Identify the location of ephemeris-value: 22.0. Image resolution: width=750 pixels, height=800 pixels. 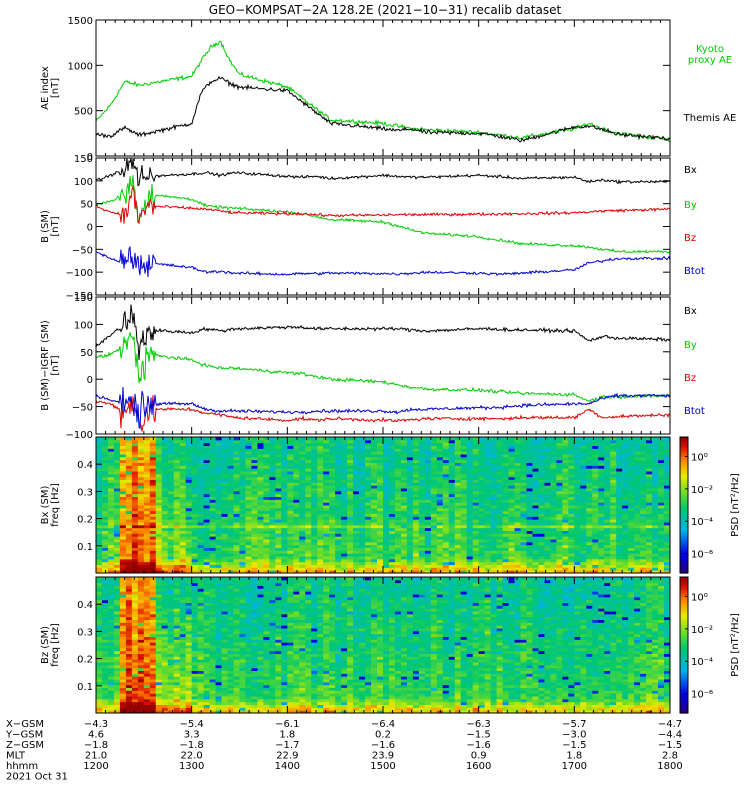
(192, 756).